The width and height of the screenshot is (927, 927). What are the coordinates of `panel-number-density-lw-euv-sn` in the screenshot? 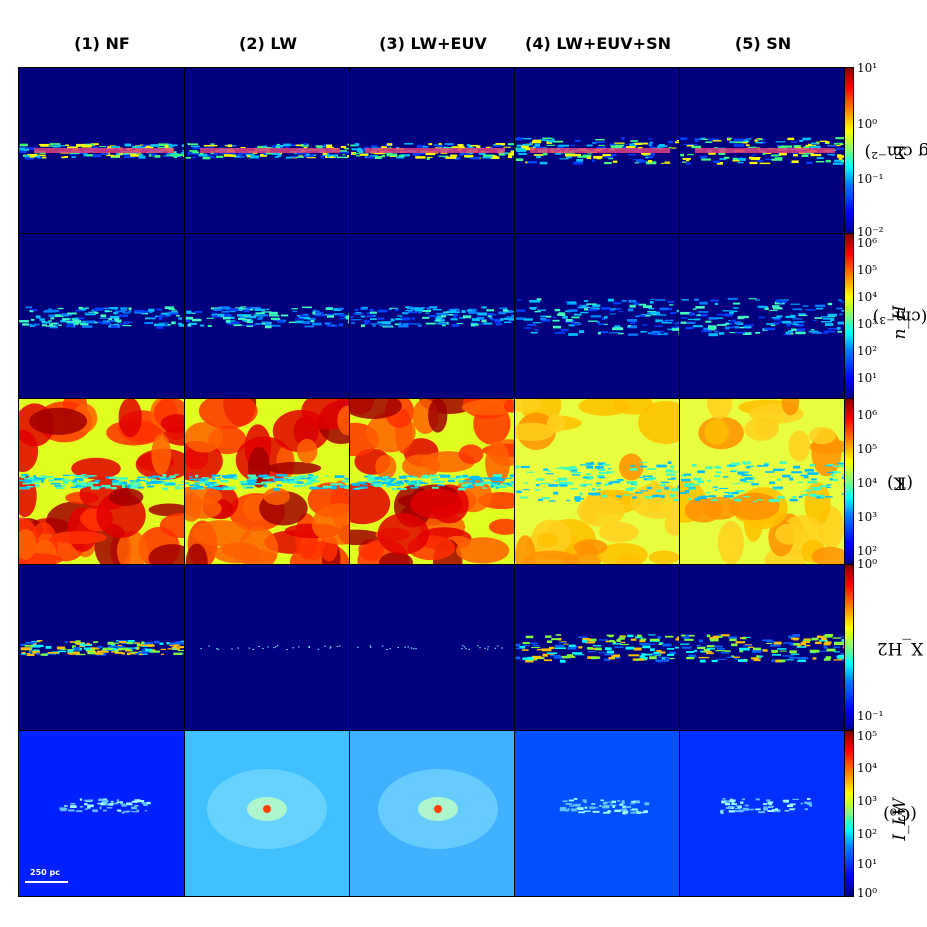 It's located at (597, 316).